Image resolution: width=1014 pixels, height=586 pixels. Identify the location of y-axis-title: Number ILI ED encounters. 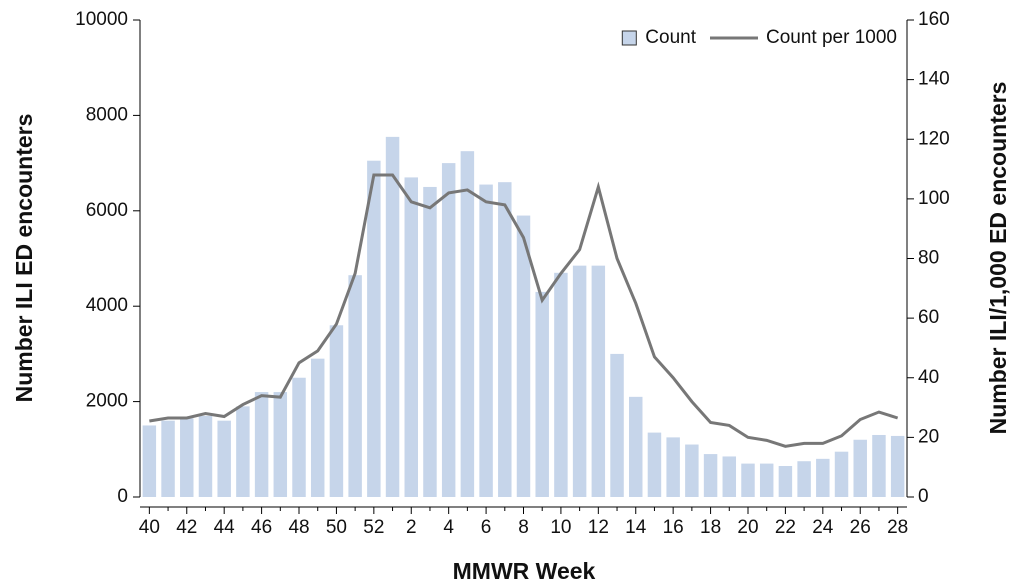
(24, 258).